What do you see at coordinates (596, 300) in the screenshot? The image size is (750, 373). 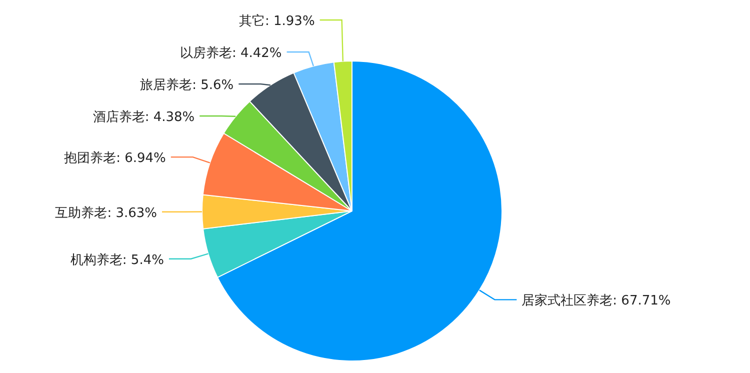 I see `slice-label: 居家式社区养老: 67.71%` at bounding box center [596, 300].